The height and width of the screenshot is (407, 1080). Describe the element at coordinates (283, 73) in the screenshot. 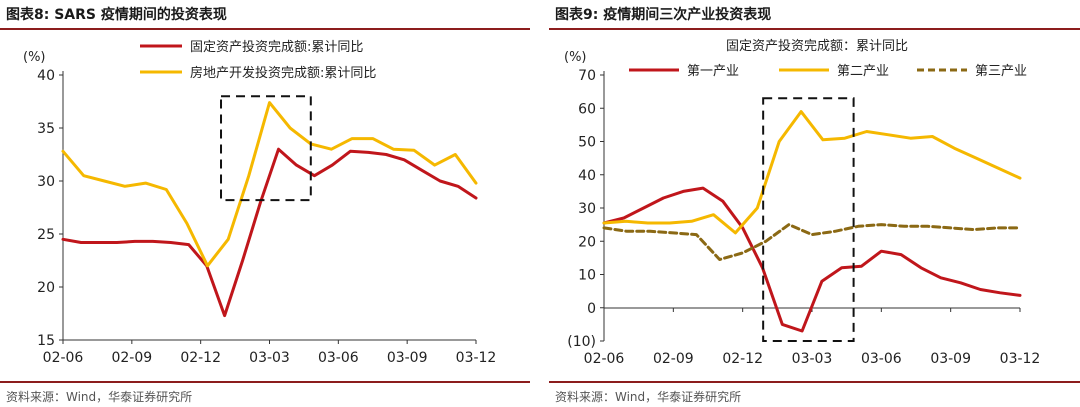

I see `left-legend-label-2: 房地产开发投资完成额:累计同比` at that location.